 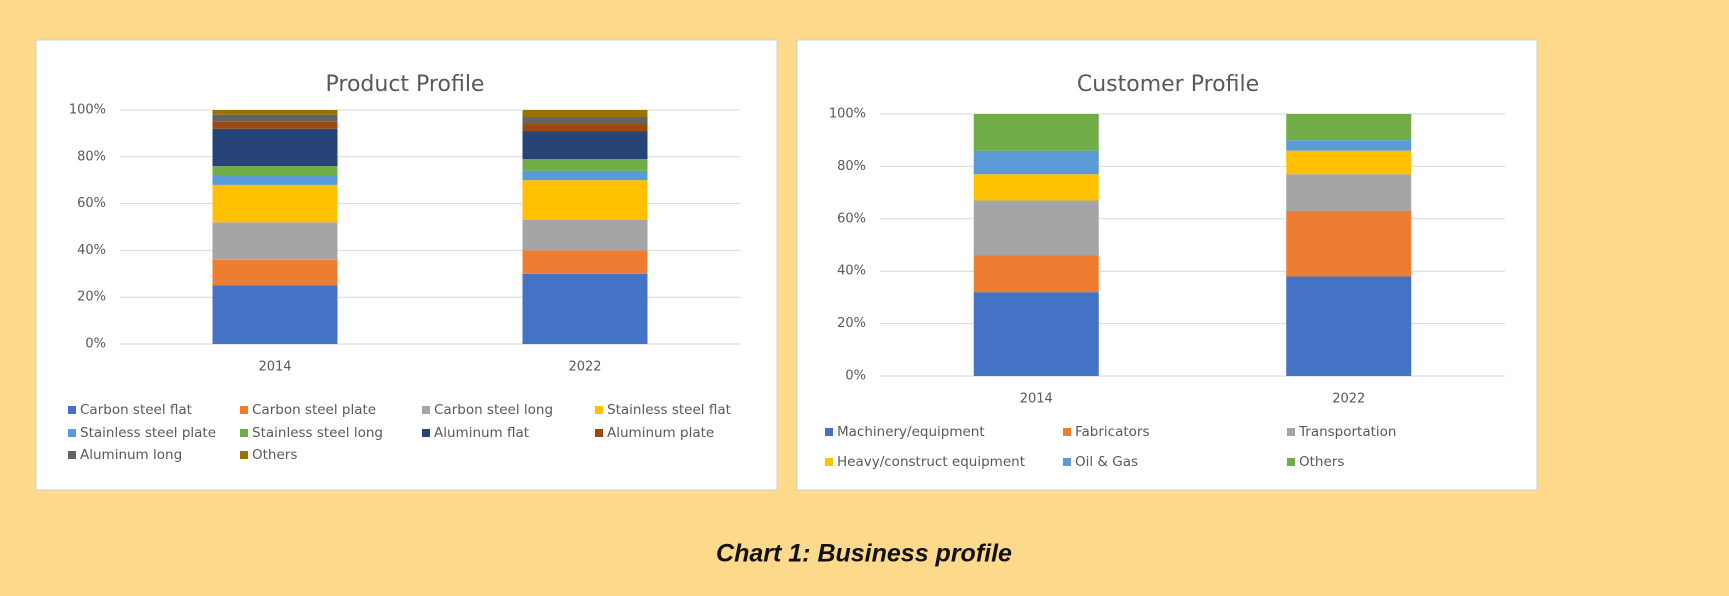 What do you see at coordinates (148, 433) in the screenshot?
I see `legend-label: Stainless steel plate` at bounding box center [148, 433].